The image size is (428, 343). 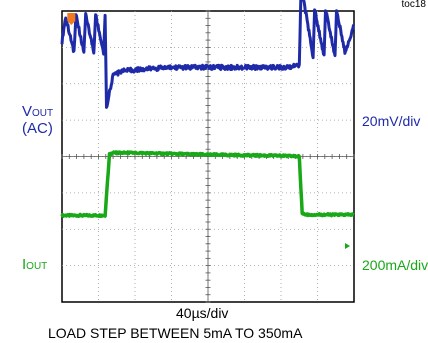 What do you see at coordinates (24, 264) in the screenshot?
I see `iout-label-main: I` at bounding box center [24, 264].